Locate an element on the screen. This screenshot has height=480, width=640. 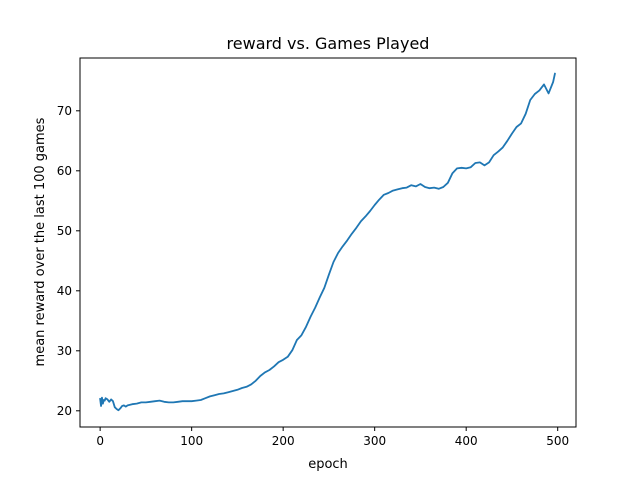
y-tick-label: 30 is located at coordinates (64, 351).